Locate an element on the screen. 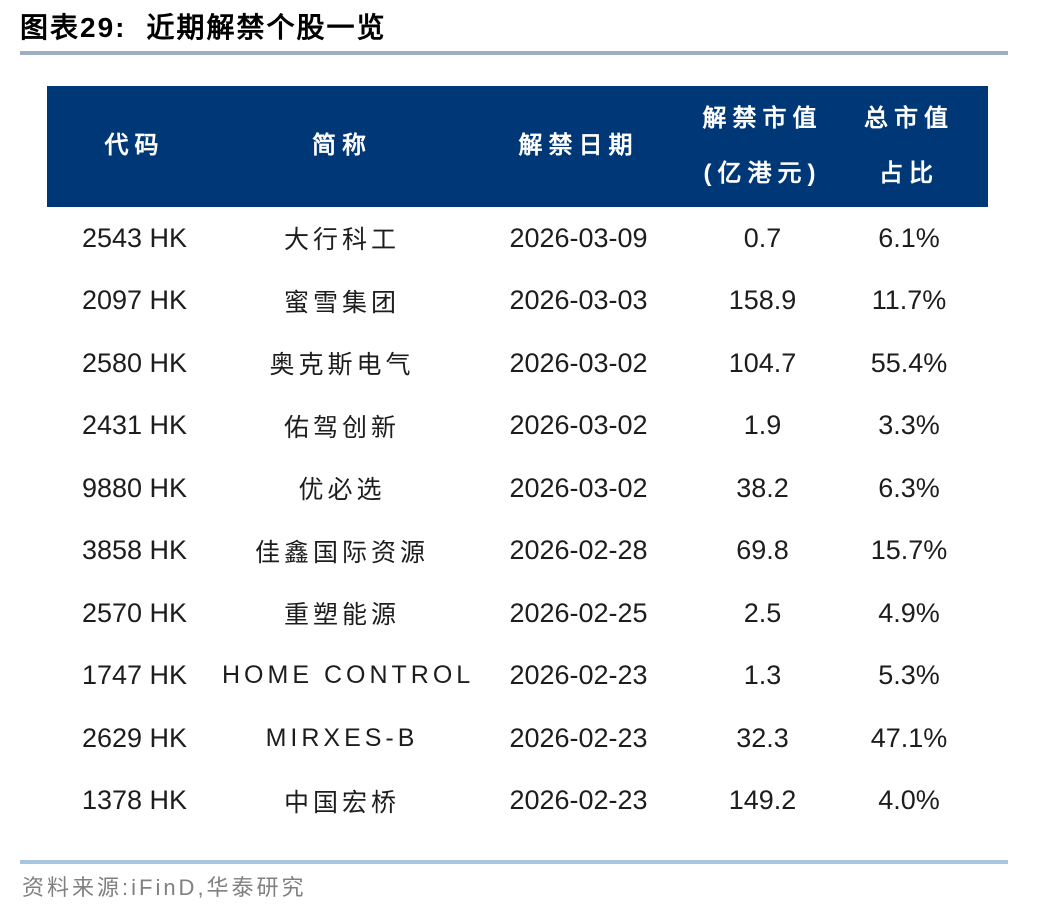  cell-value: 1.9 is located at coordinates (762, 425).